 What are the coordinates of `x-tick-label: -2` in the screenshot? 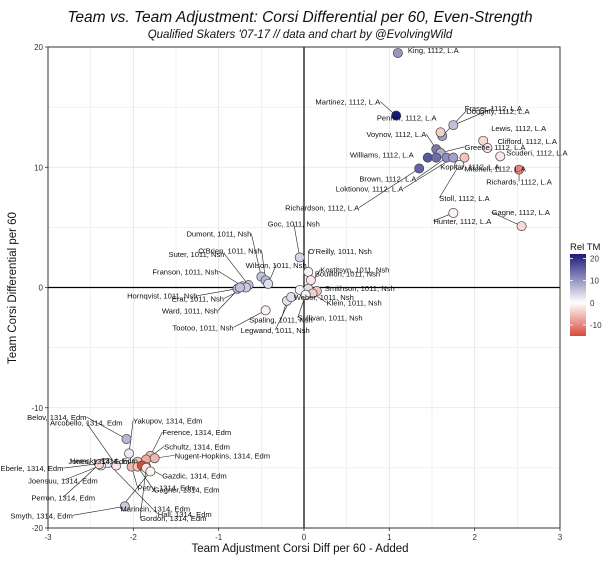 It's located at (134, 537).